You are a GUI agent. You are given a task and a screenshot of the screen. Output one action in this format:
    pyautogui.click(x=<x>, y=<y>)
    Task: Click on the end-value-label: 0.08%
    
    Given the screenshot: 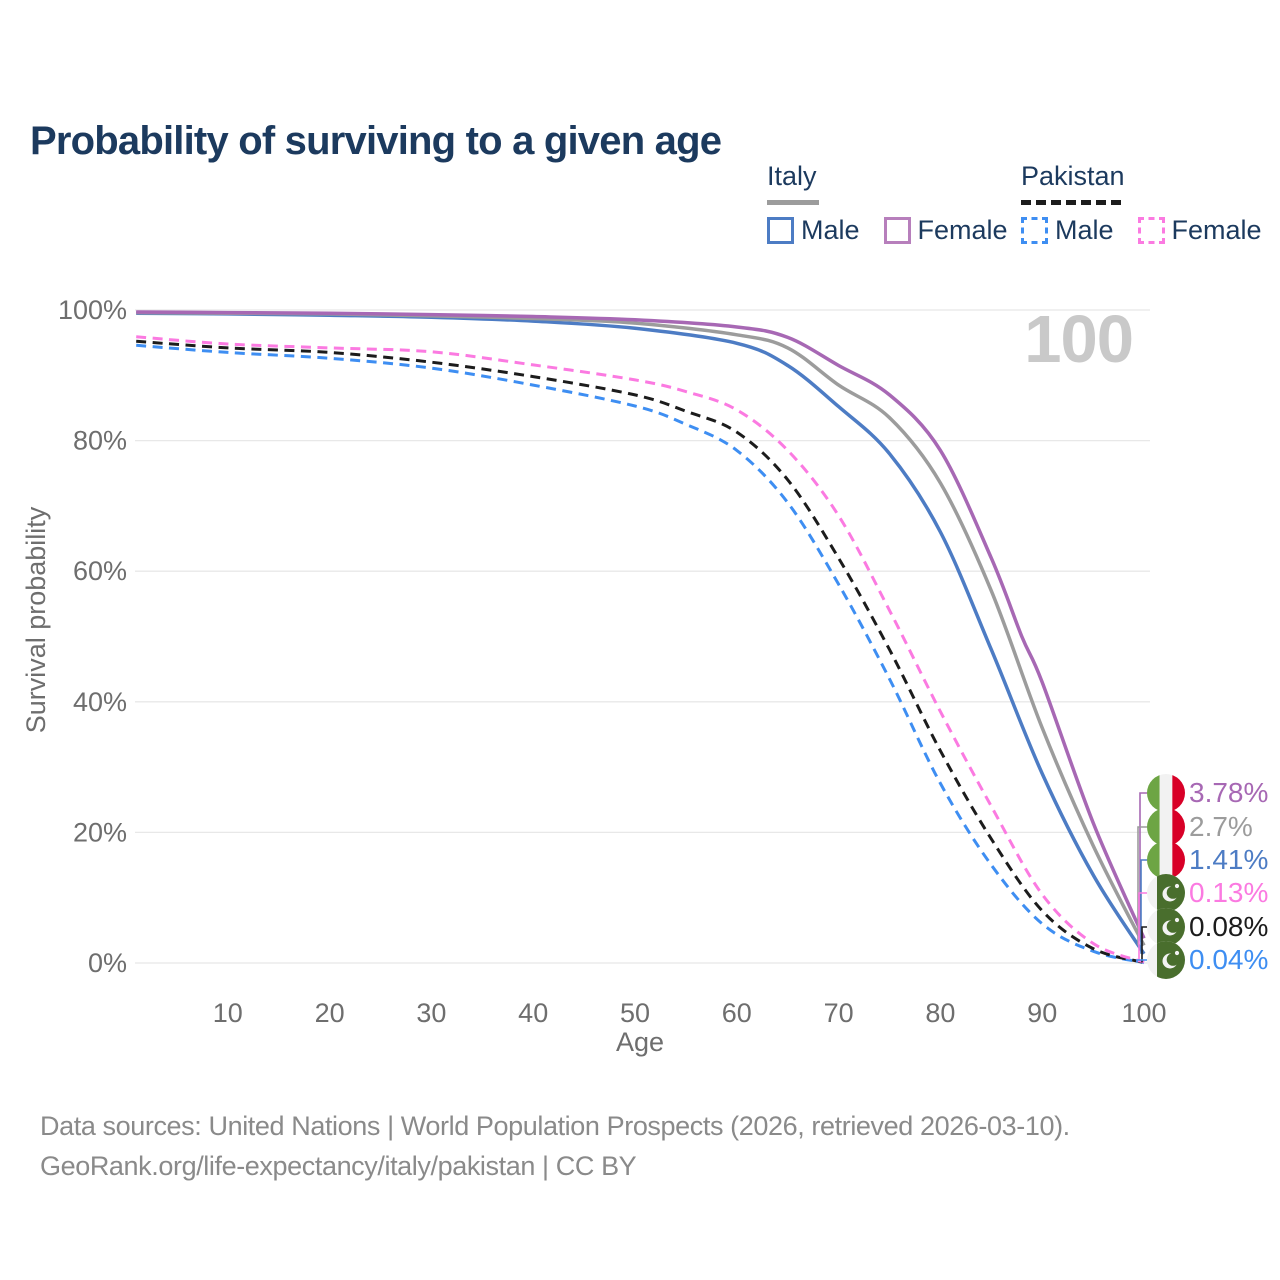 What is the action you would take?
    pyautogui.click(x=1228, y=926)
    